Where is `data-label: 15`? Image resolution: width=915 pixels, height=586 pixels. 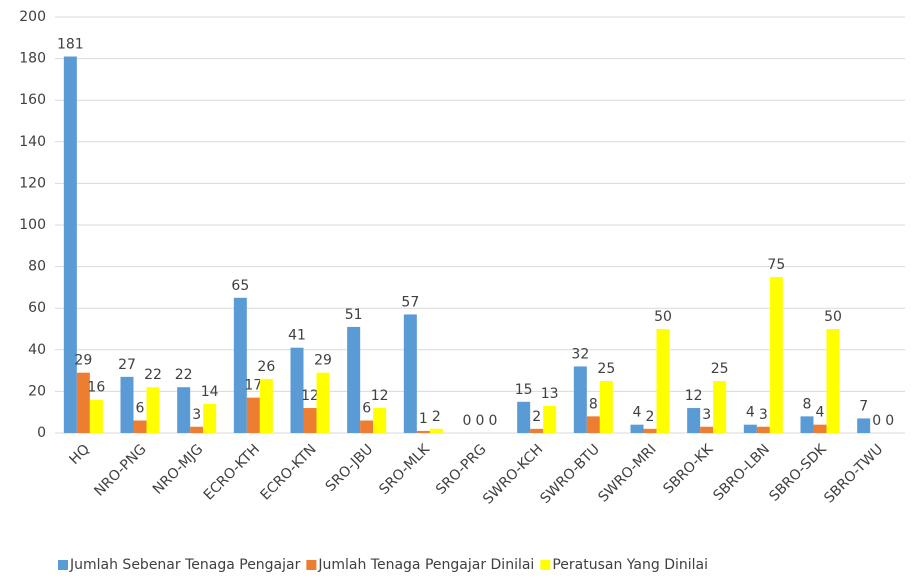
data-label: 15 is located at coordinates (524, 390).